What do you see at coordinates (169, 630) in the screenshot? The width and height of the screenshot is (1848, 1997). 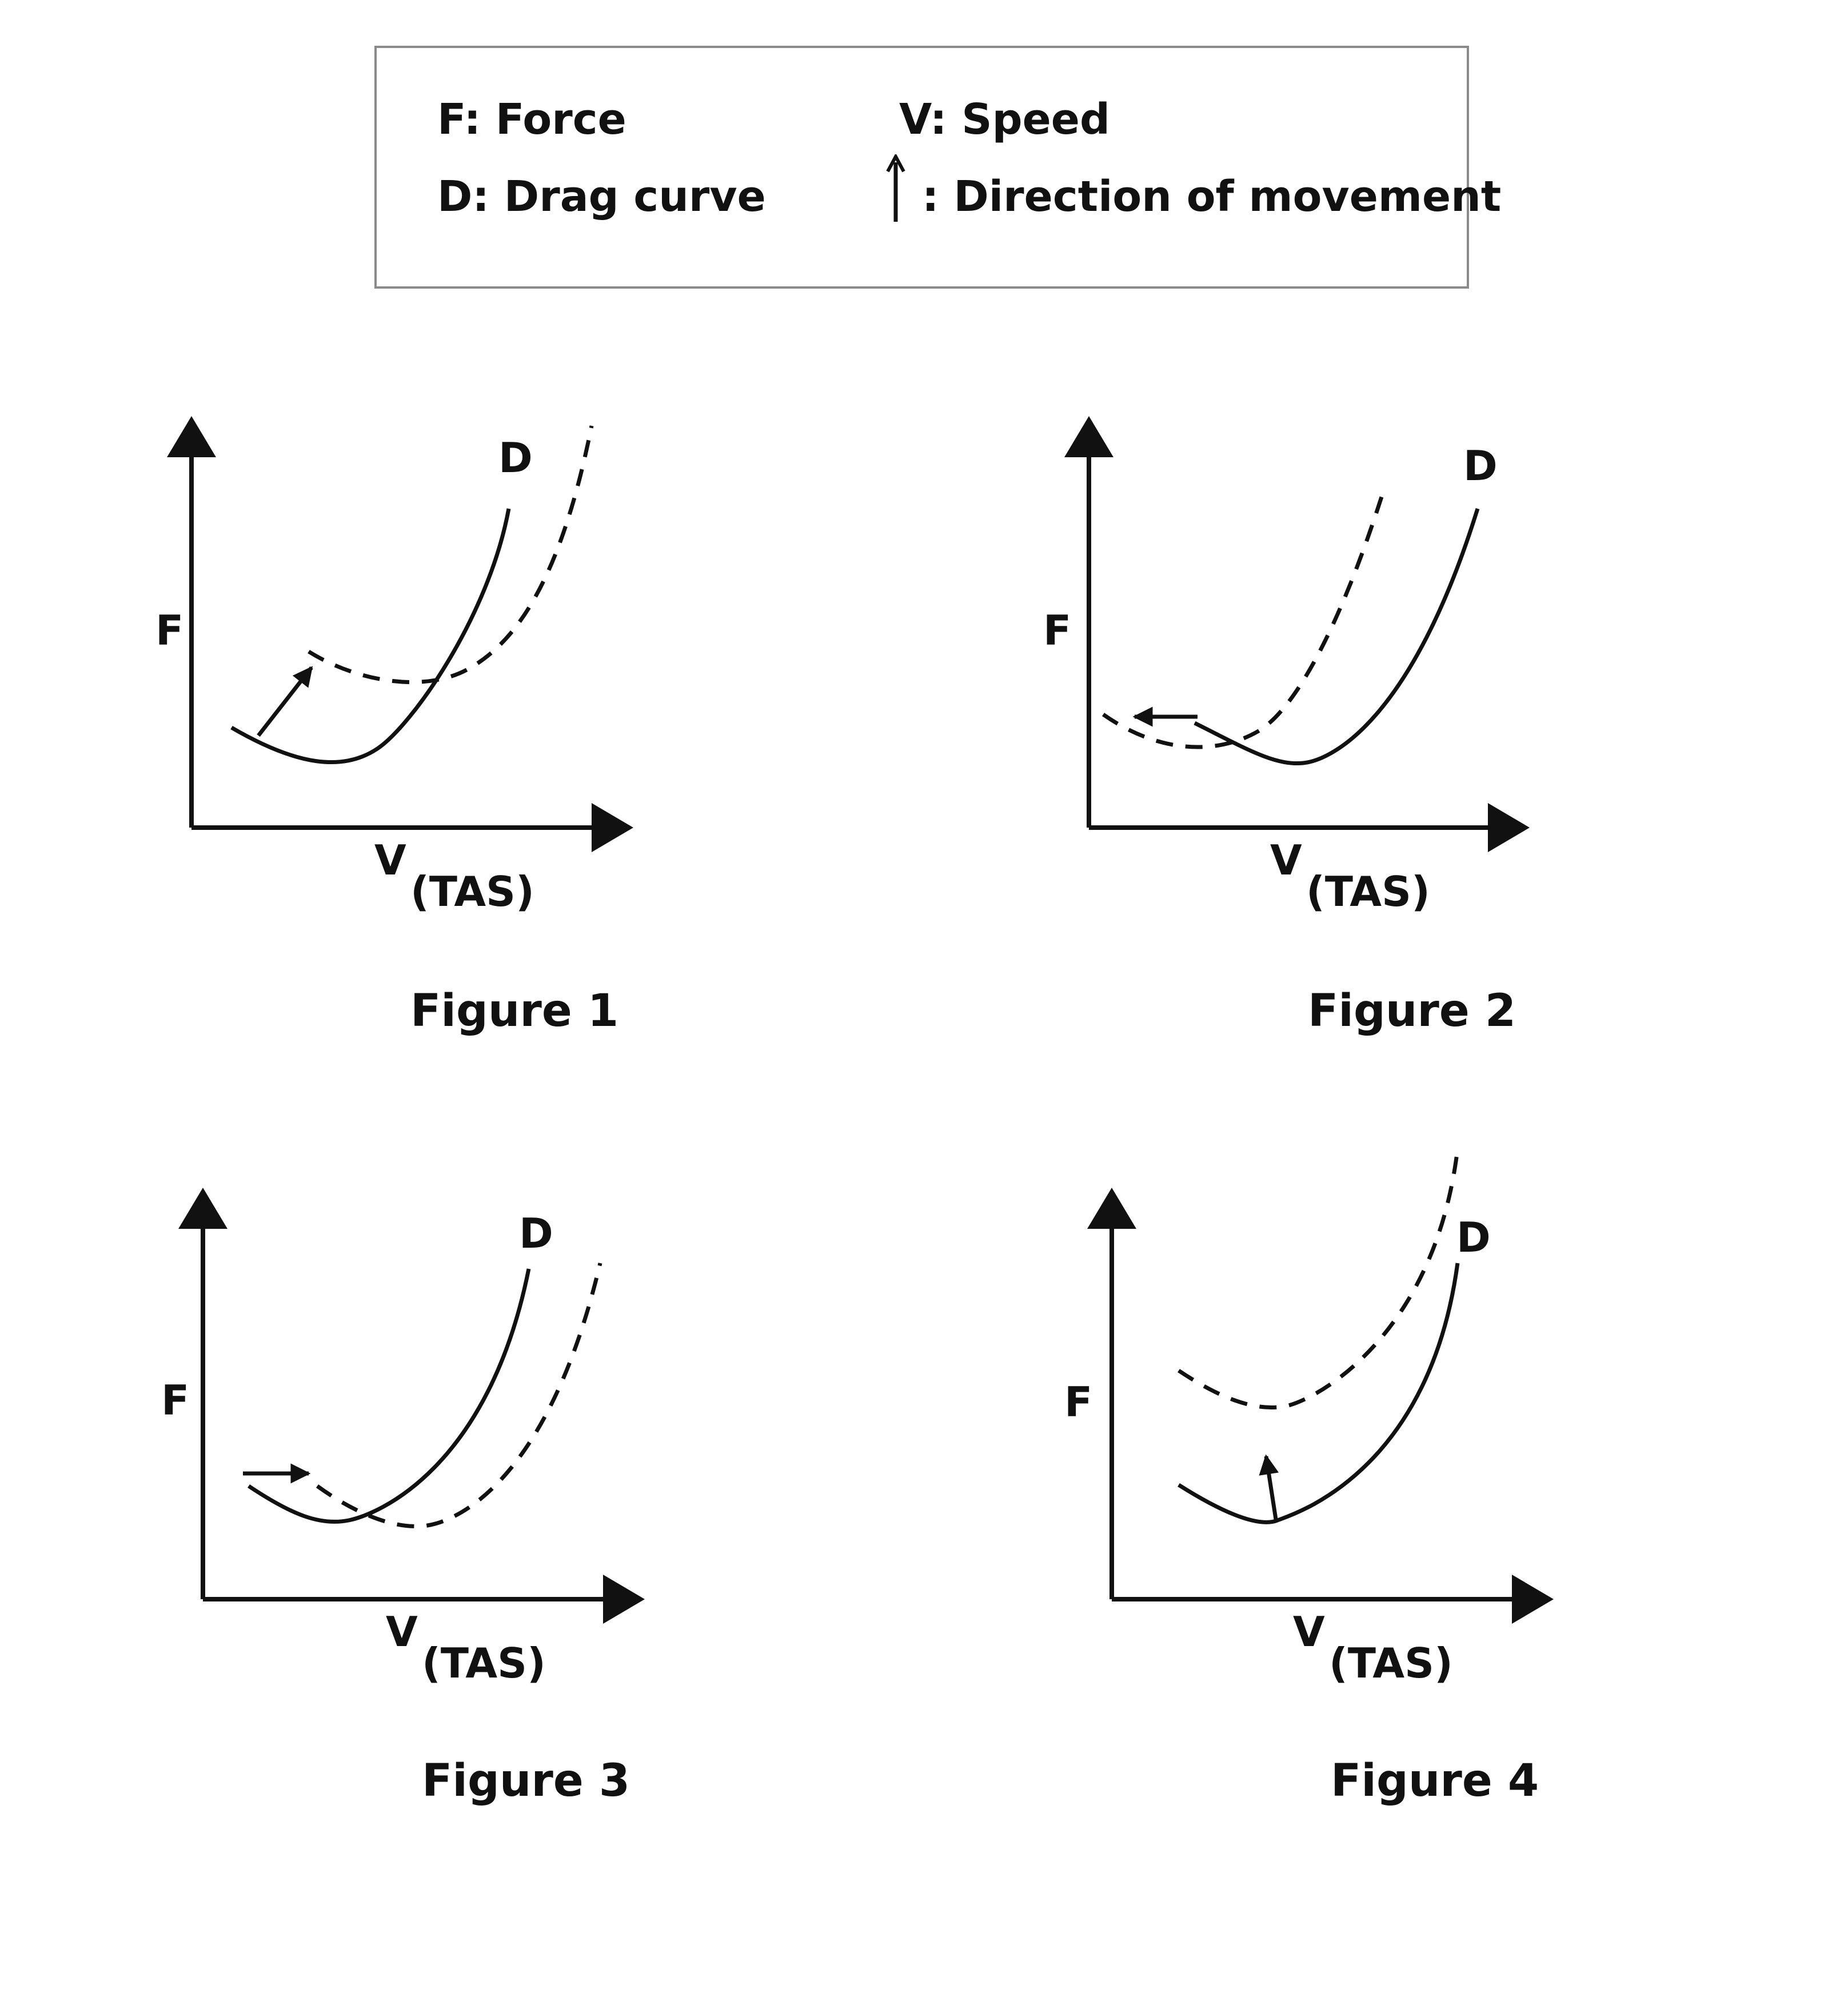 I see `figure-1-y-label: F` at bounding box center [169, 630].